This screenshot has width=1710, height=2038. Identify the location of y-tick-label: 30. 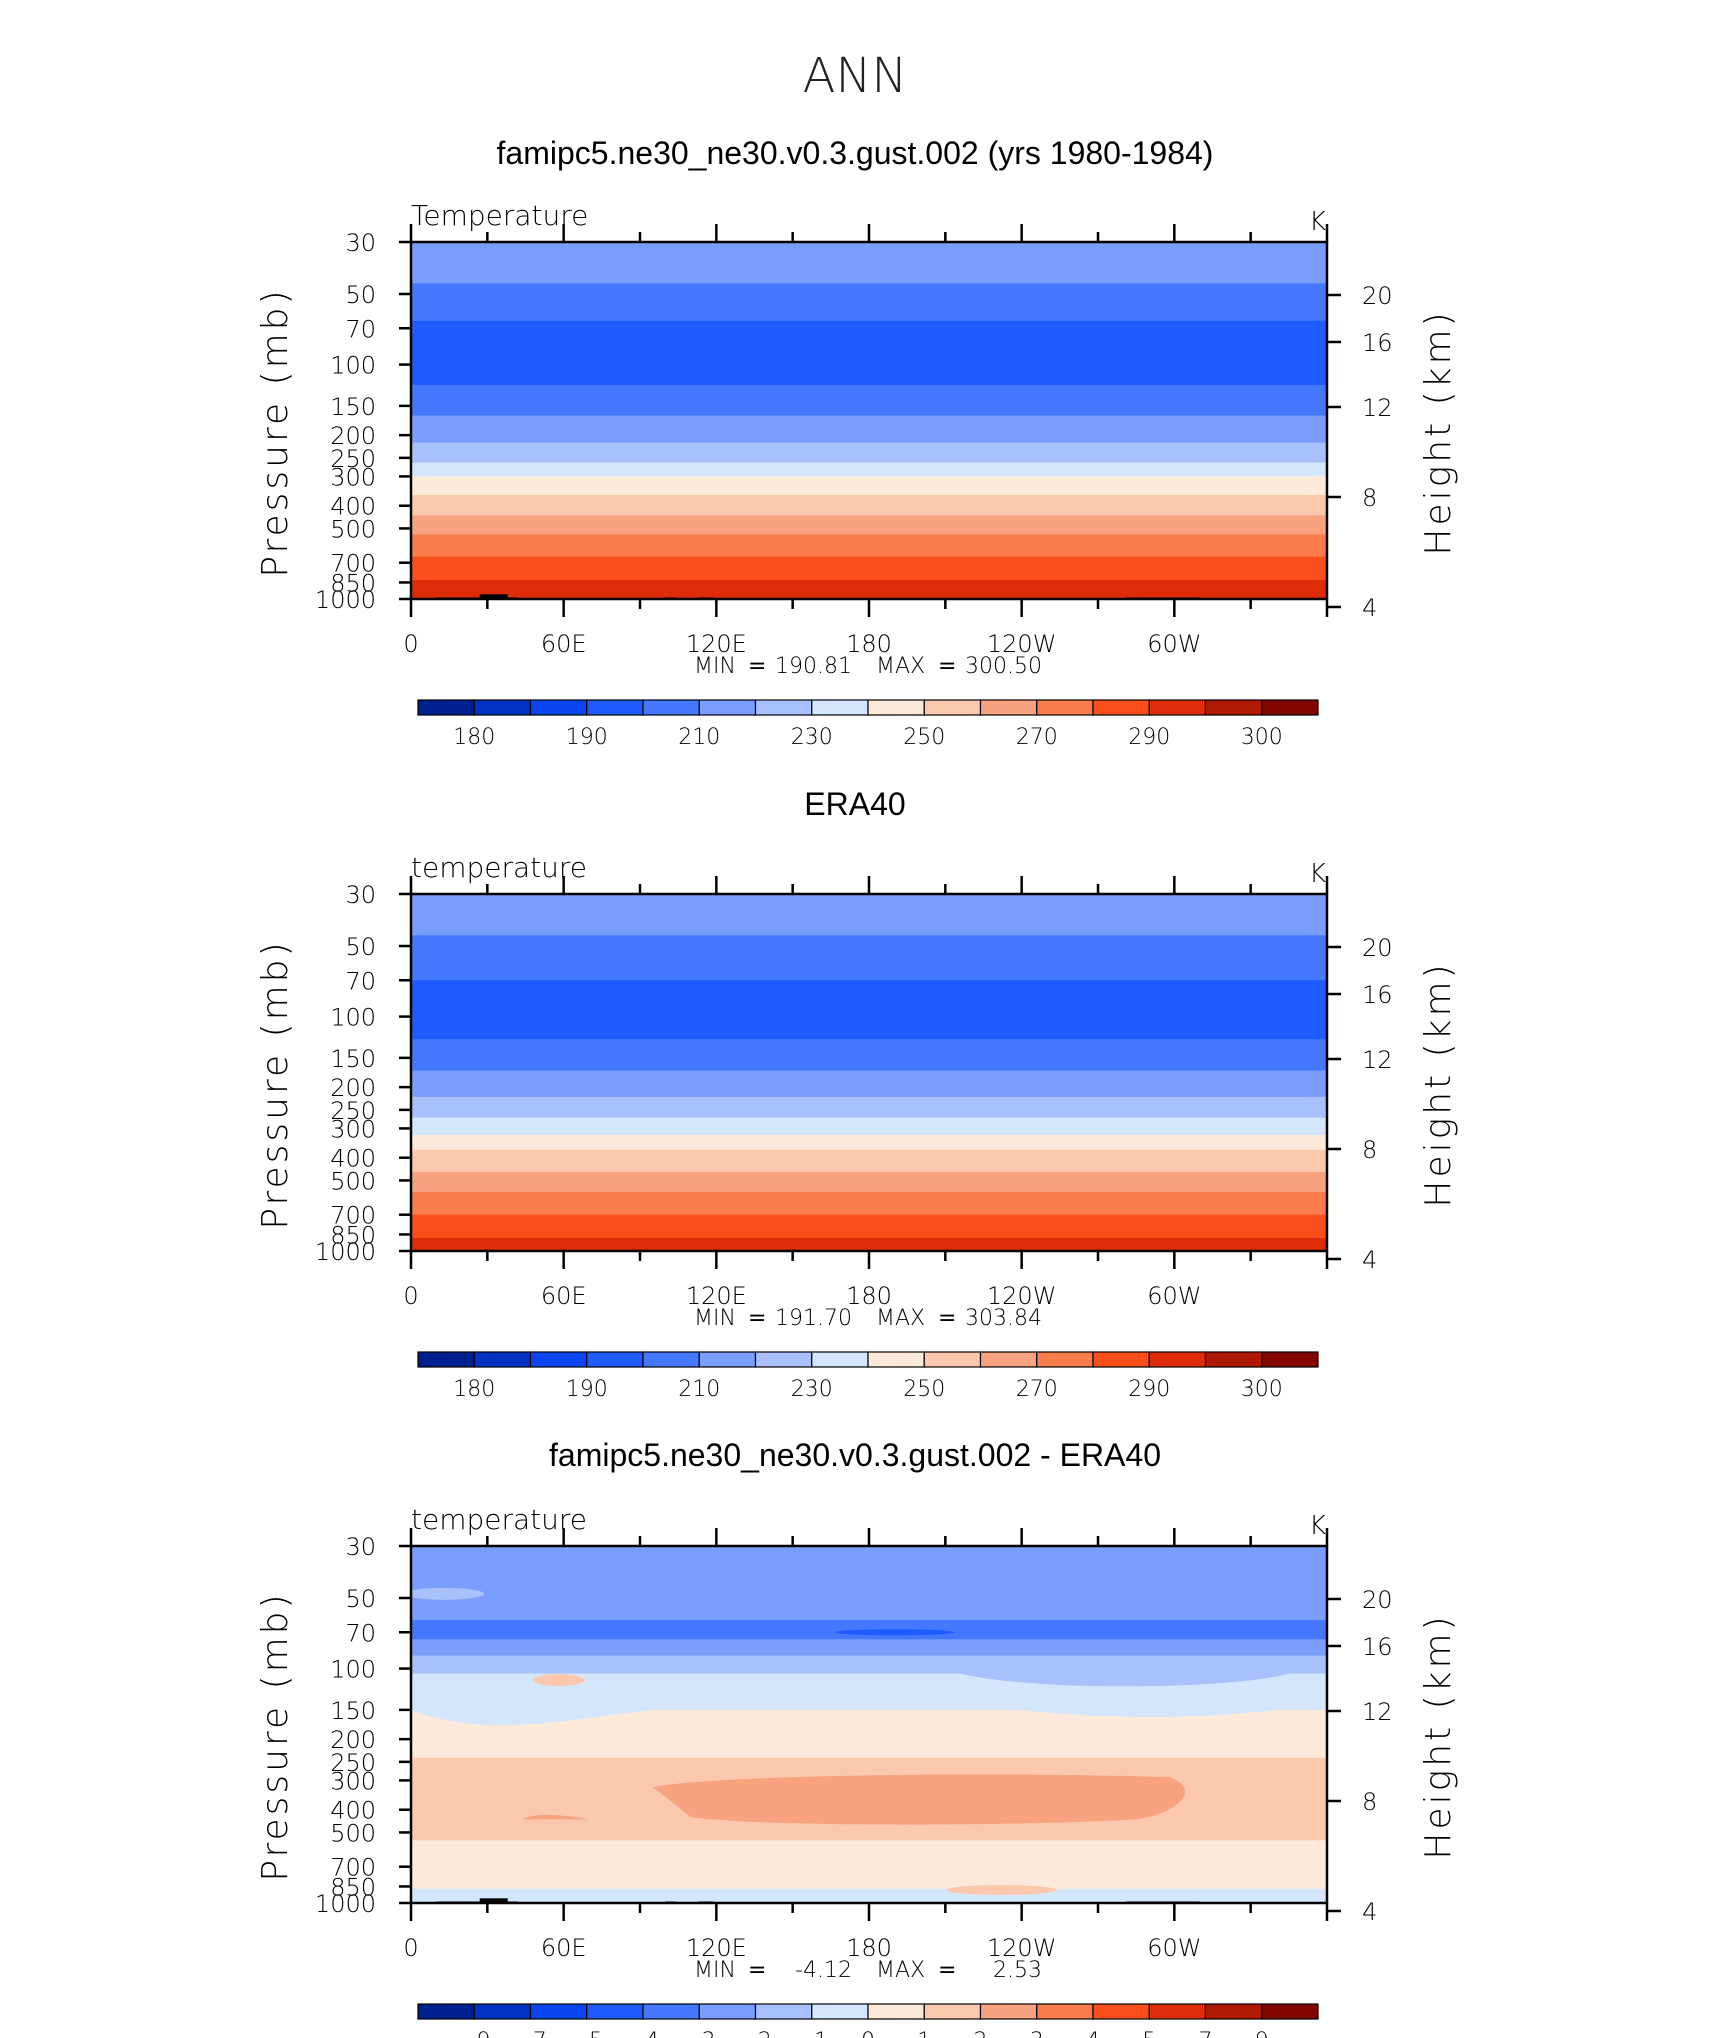
(360, 895).